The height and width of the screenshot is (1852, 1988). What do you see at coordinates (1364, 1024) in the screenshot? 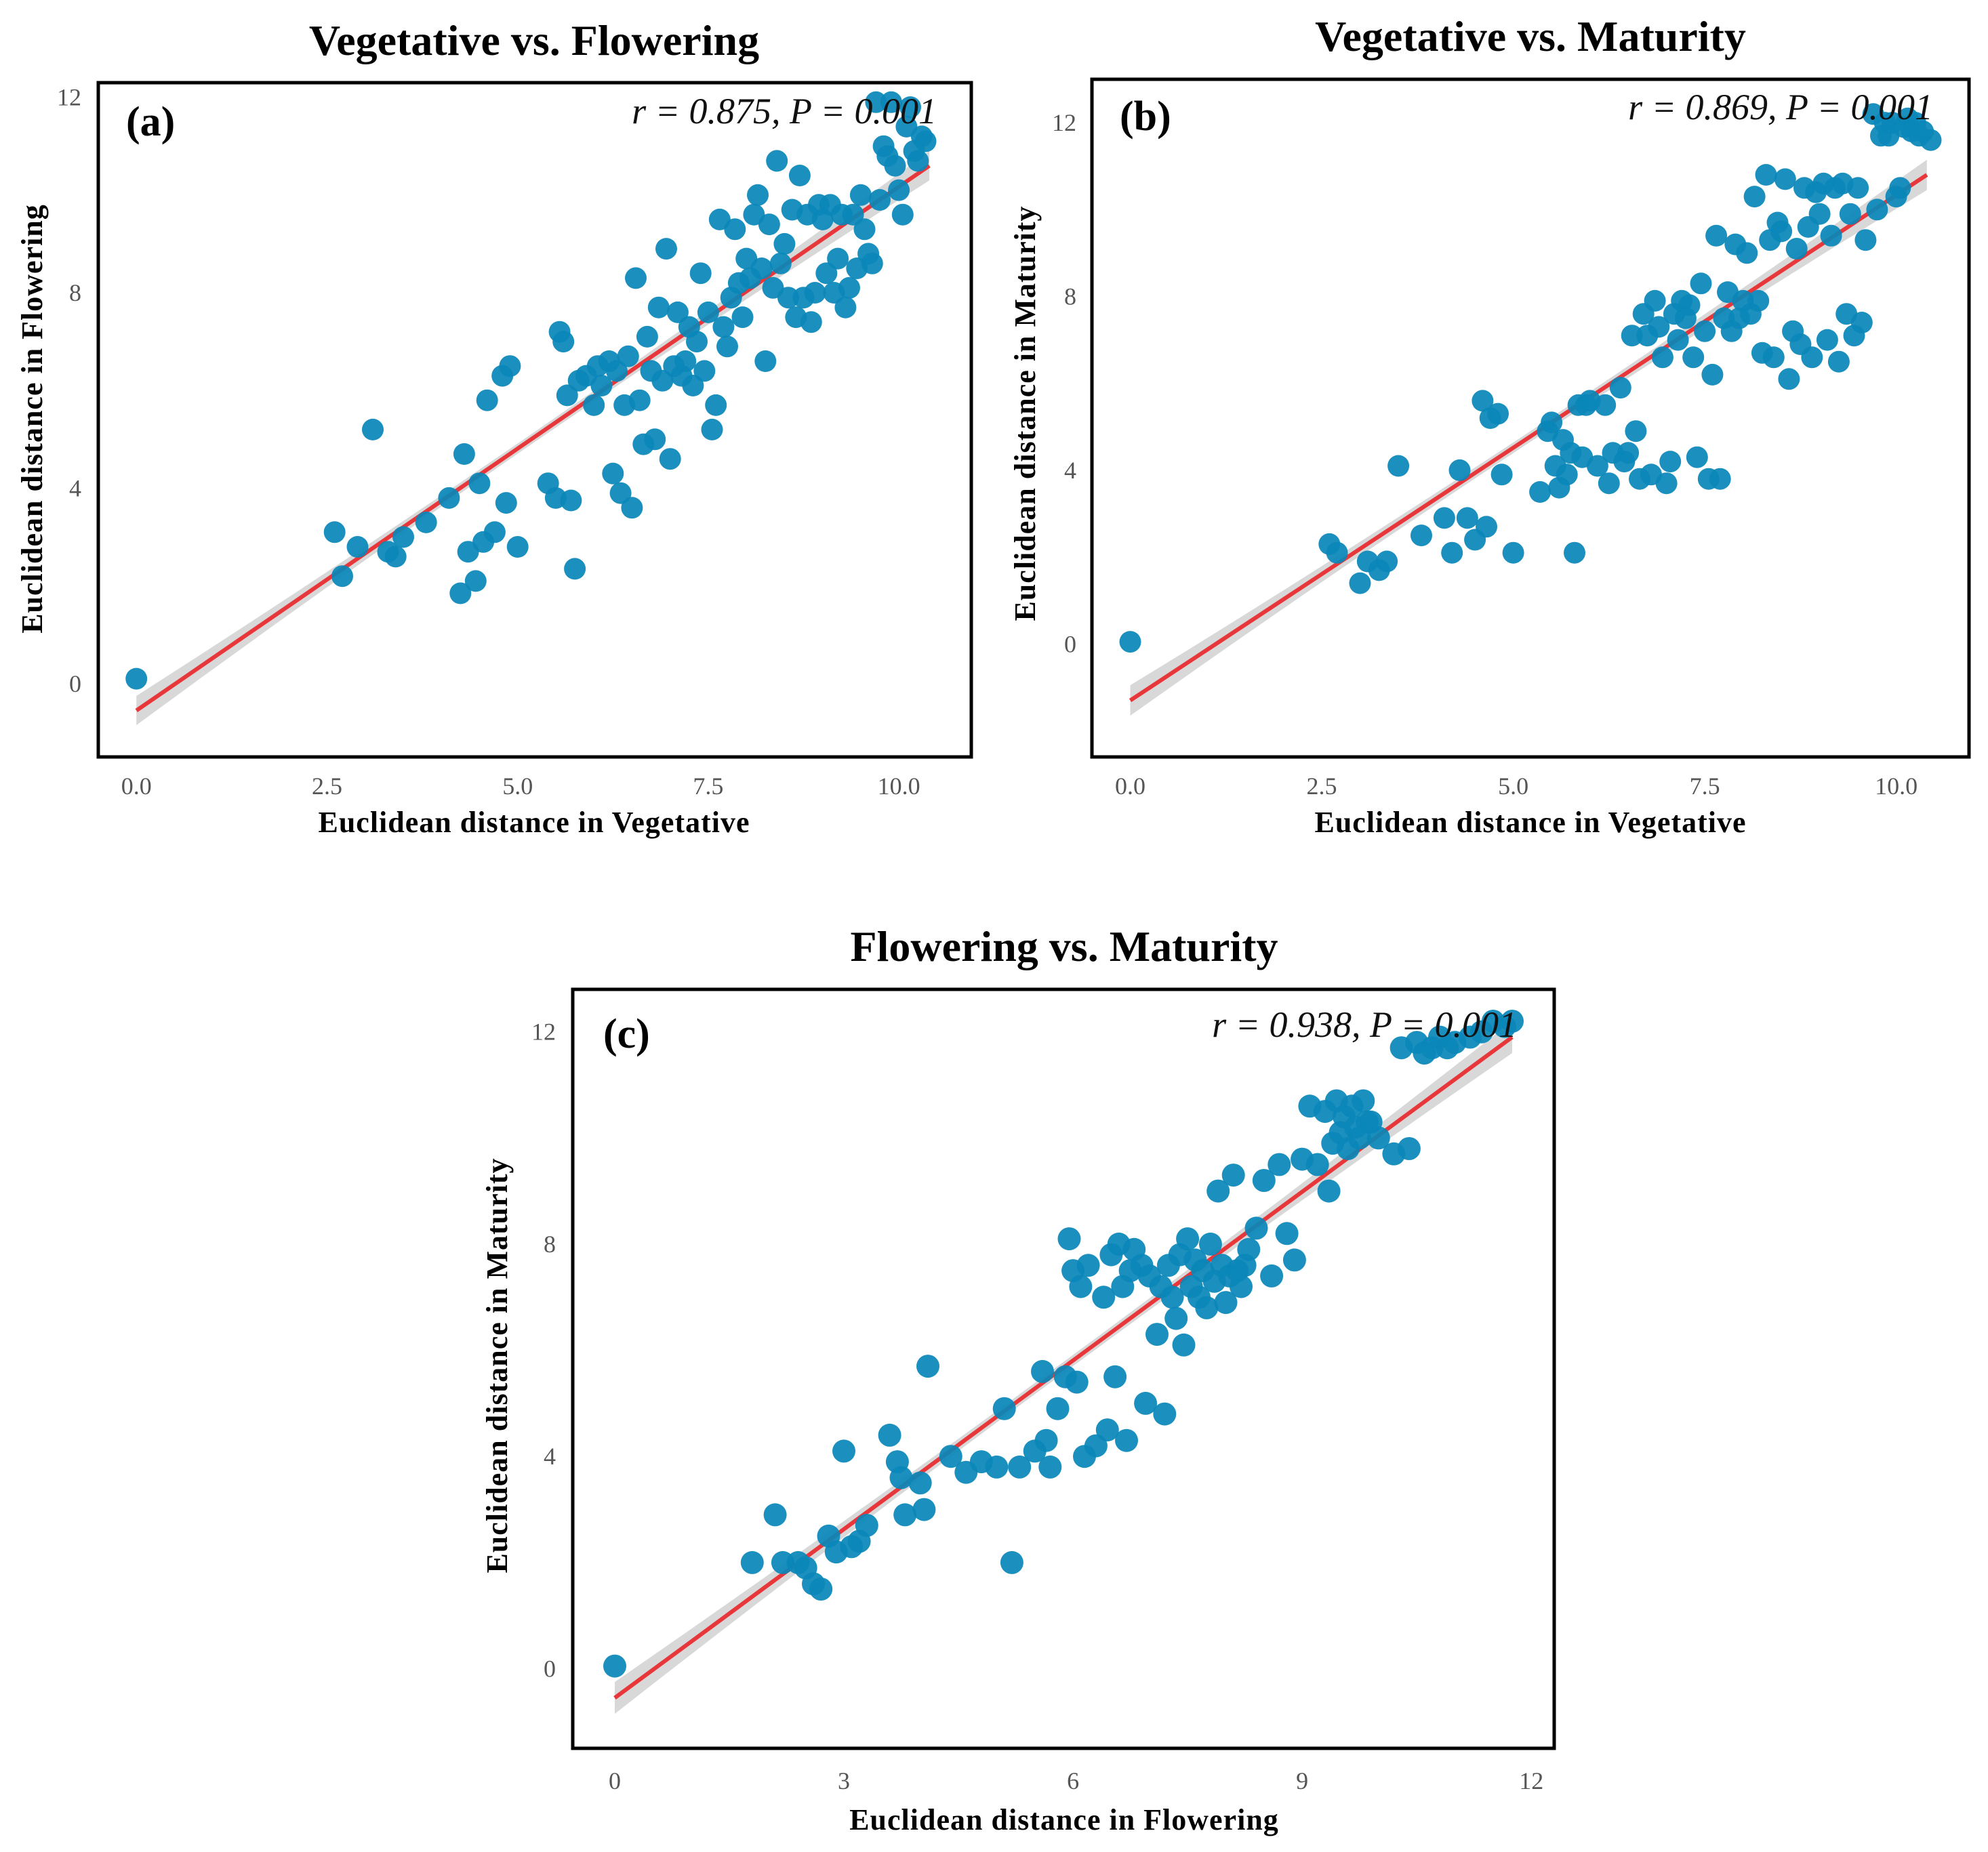
I see `chart-c-stat-annotation: r = 0.938, P = 0.001` at bounding box center [1364, 1024].